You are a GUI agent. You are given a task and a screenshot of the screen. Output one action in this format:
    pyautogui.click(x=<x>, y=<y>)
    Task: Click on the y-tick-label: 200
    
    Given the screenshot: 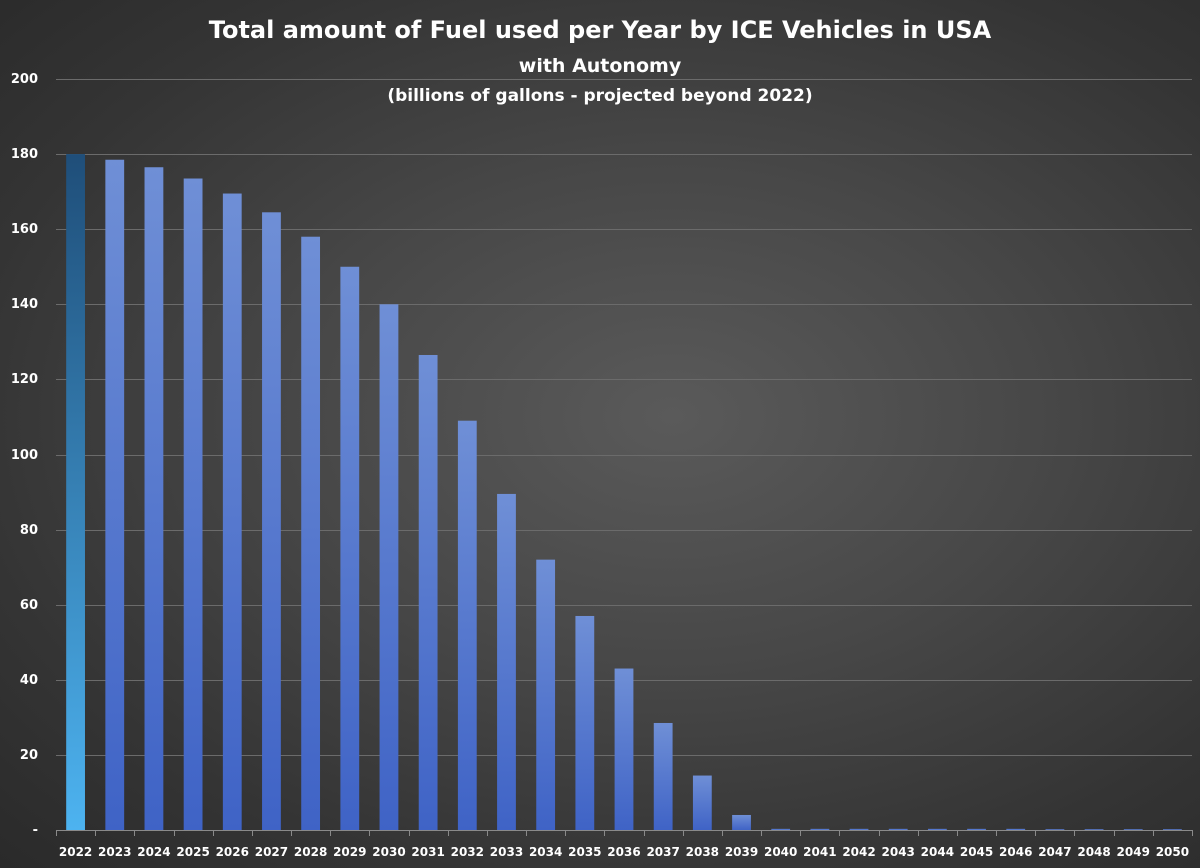 What is the action you would take?
    pyautogui.click(x=24, y=79)
    